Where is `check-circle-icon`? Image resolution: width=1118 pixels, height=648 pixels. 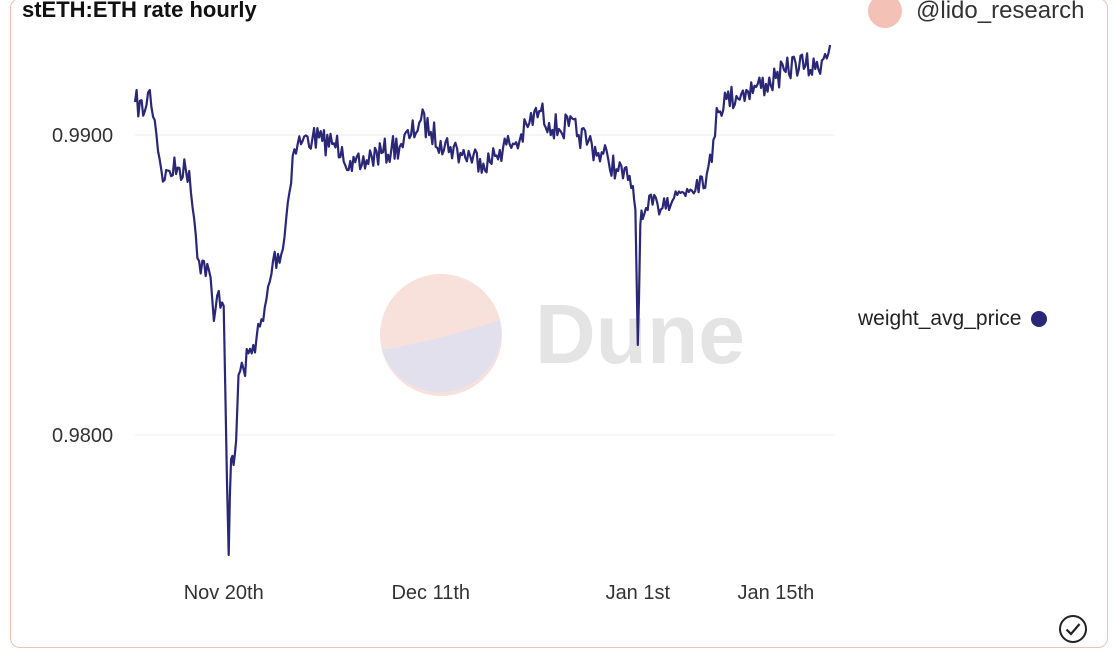 check-circle-icon is located at coordinates (1073, 629).